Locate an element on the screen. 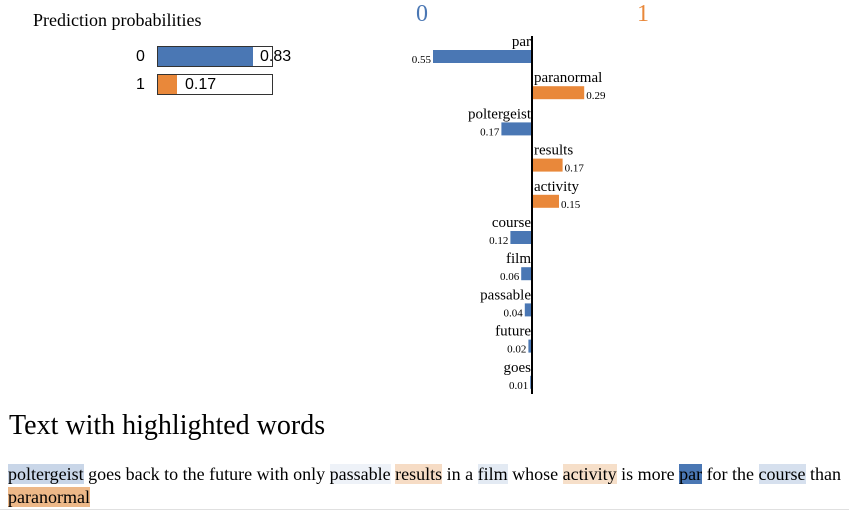 The height and width of the screenshot is (511, 849). feature-weight-label: 0.15 is located at coordinates (571, 205).